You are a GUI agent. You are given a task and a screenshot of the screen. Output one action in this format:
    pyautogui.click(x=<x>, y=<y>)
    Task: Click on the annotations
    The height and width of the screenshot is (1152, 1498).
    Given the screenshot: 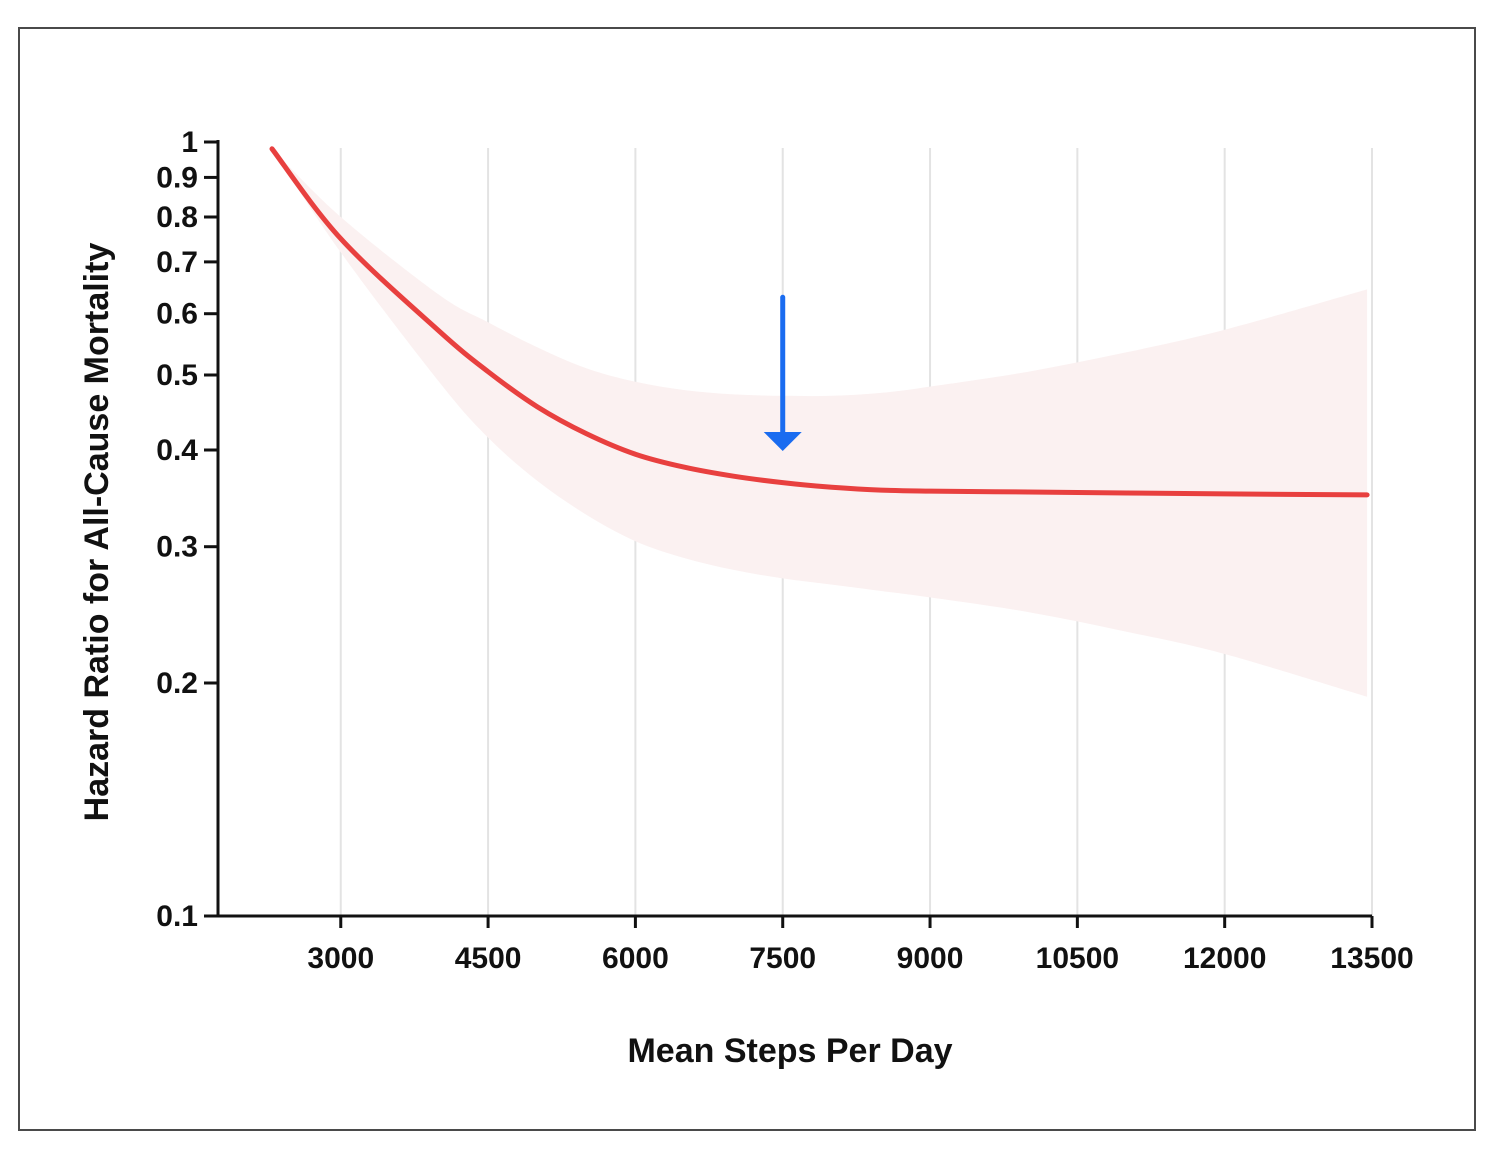 What is the action you would take?
    pyautogui.click(x=782, y=373)
    